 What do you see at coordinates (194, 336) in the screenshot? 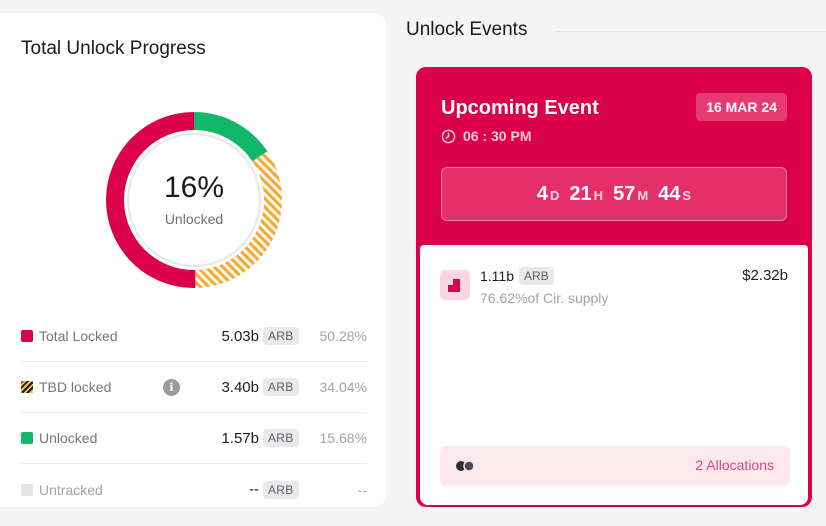
I see `legend-row-total-locked: Total Locked 5.03b ARB 50.28%` at bounding box center [194, 336].